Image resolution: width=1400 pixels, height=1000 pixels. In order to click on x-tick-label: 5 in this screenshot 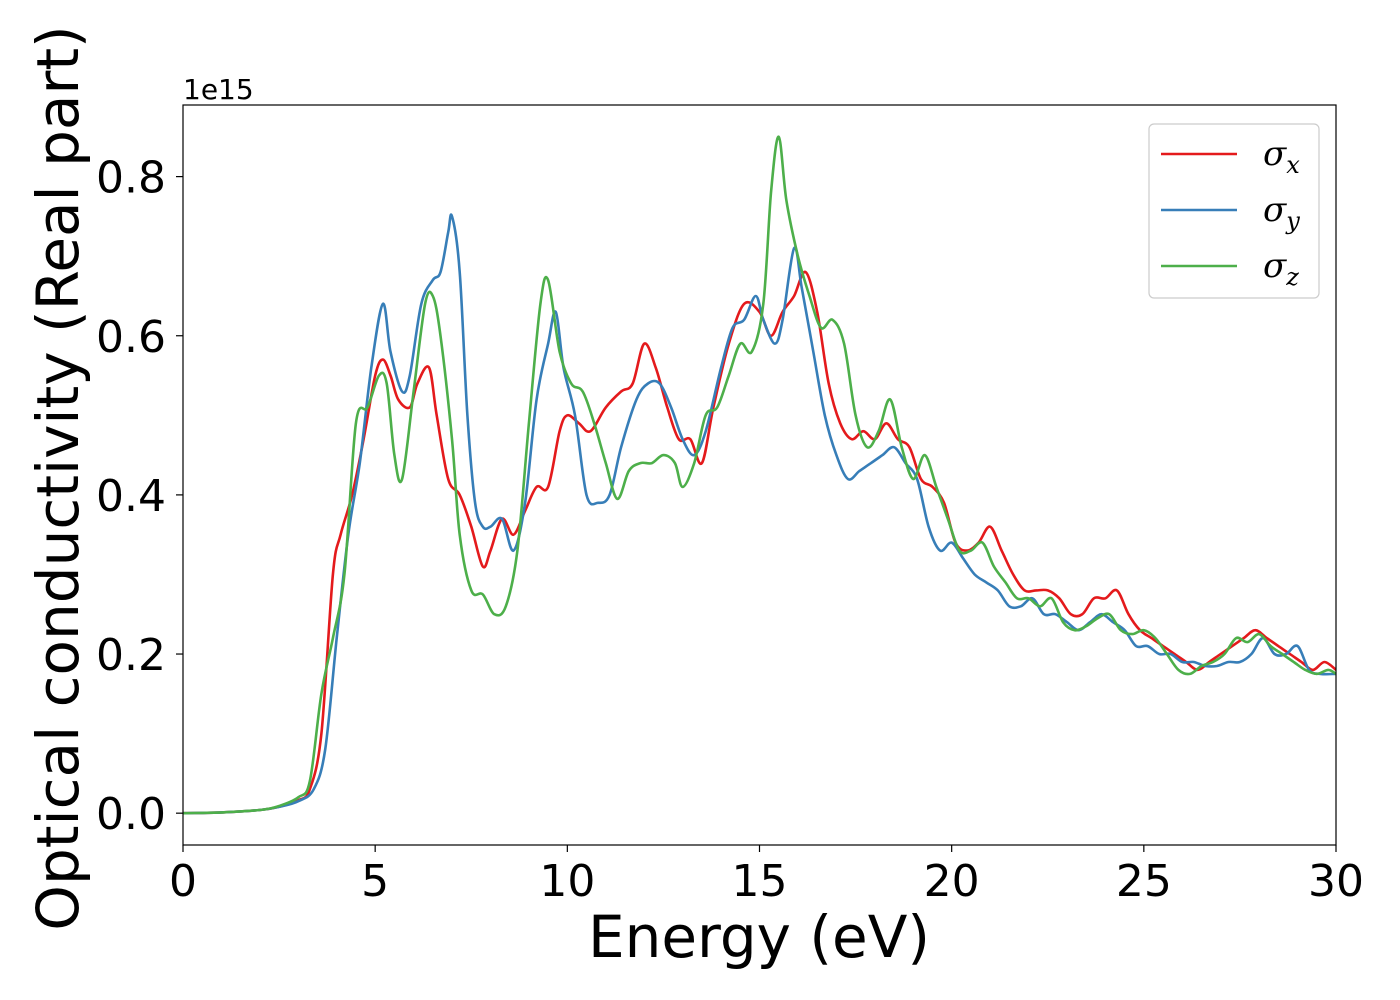, I will do `click(375, 881)`.